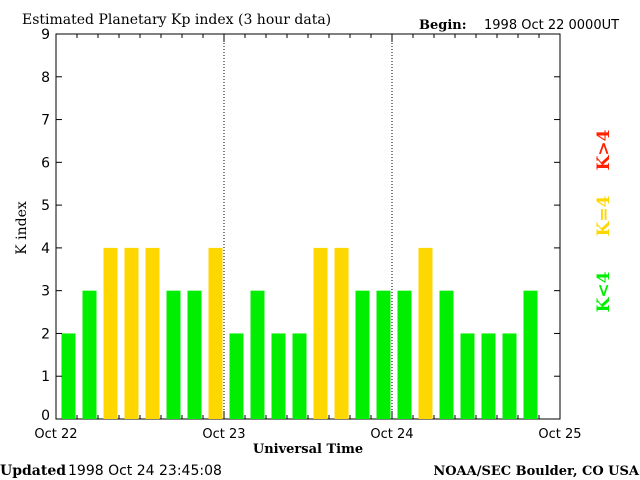 The height and width of the screenshot is (480, 640). Describe the element at coordinates (559, 434) in the screenshot. I see `x-tick-label: Oct 25` at that location.